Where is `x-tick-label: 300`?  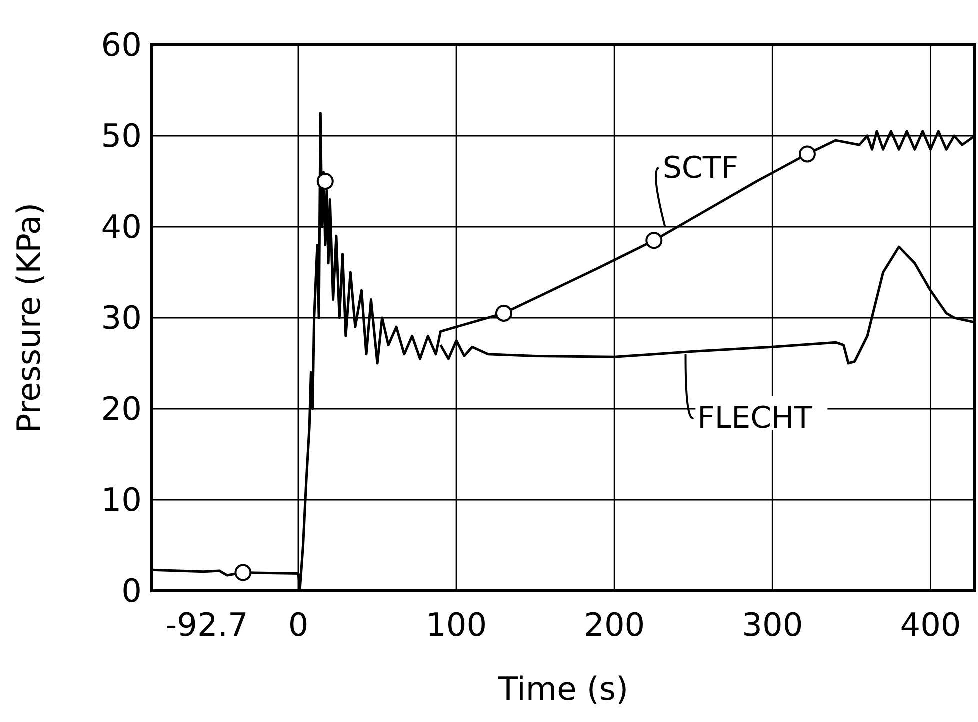
x-tick-label: 300 is located at coordinates (773, 625).